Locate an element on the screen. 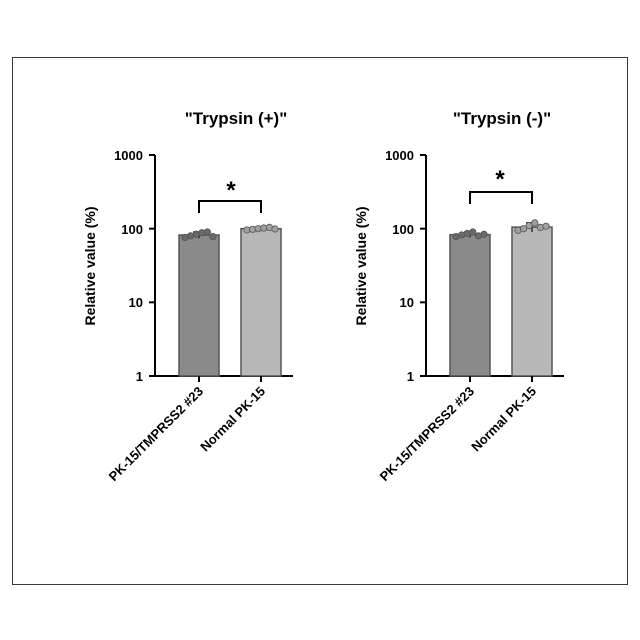 The height and width of the screenshot is (640, 640). chart-title: "Trypsin (+)" is located at coordinates (236, 118).